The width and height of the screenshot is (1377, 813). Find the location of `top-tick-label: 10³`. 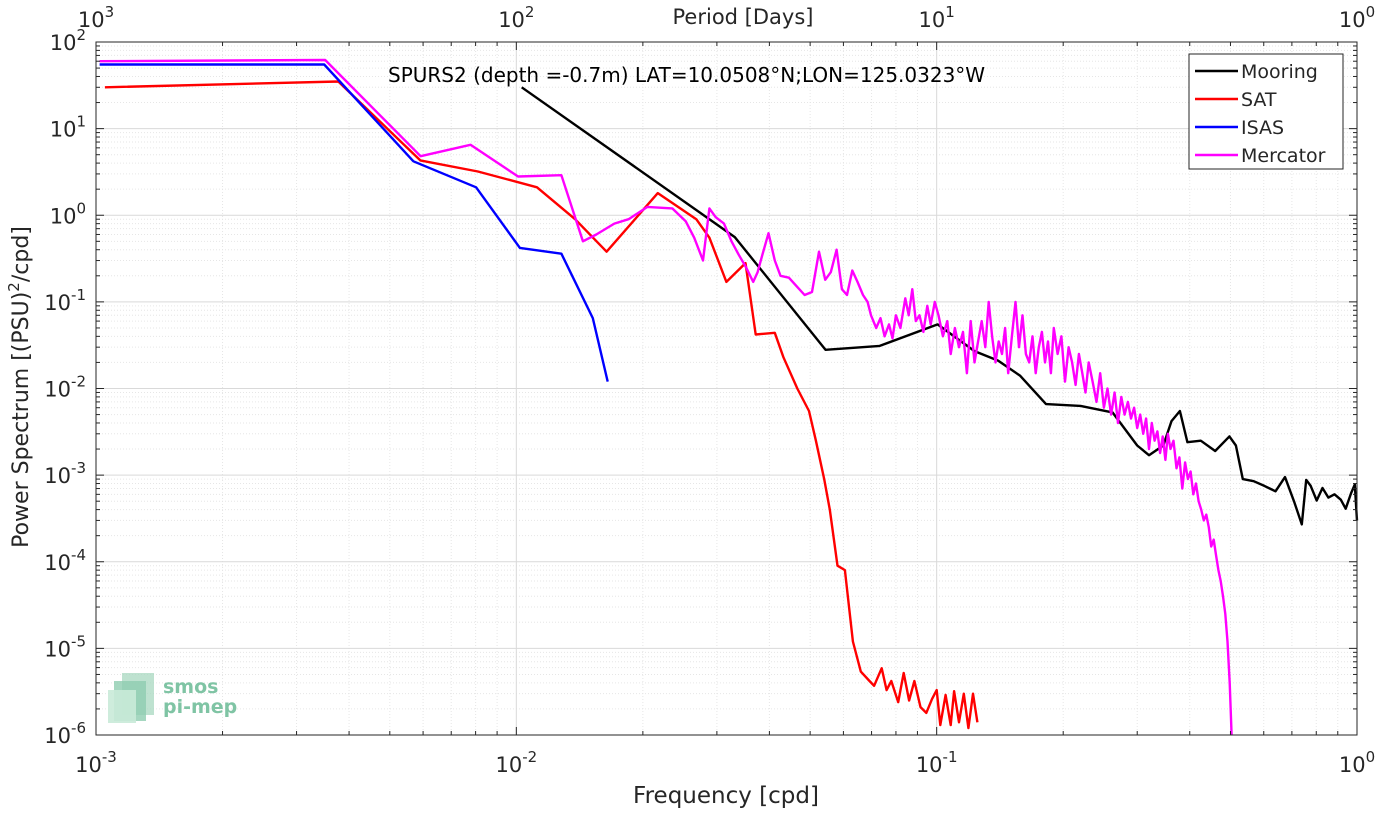

top-tick-label: 10³ is located at coordinates (96, 17).